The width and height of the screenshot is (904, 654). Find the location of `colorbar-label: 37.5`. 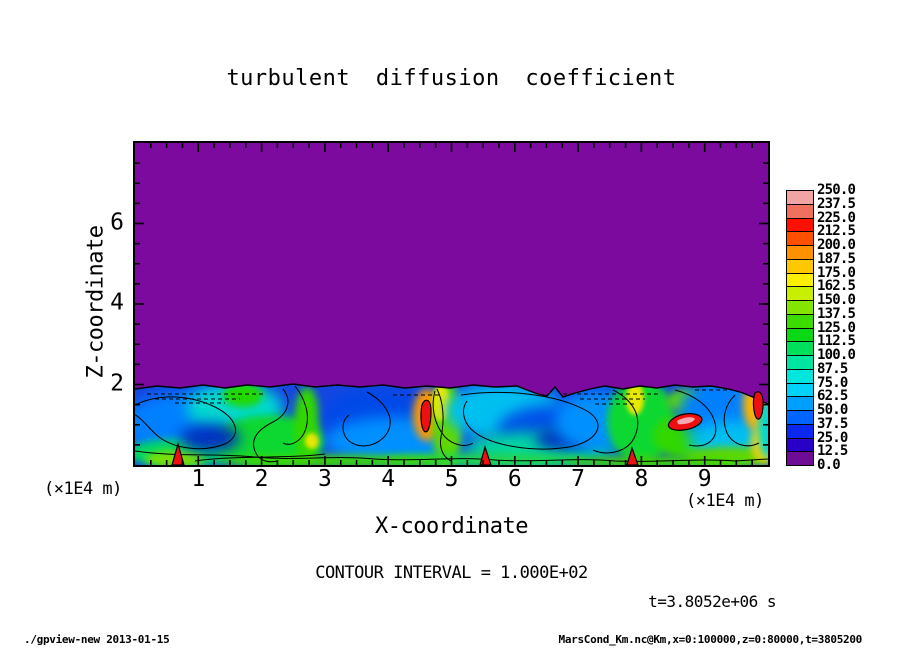

colorbar-label: 37.5 is located at coordinates (832, 423).